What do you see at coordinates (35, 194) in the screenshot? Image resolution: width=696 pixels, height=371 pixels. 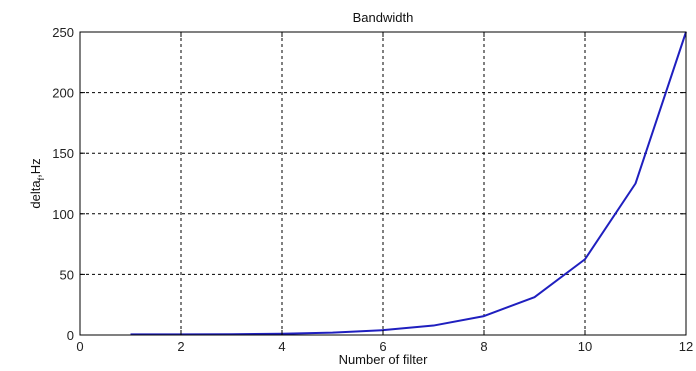 I see `y-axis-label-main: delta` at bounding box center [35, 194].